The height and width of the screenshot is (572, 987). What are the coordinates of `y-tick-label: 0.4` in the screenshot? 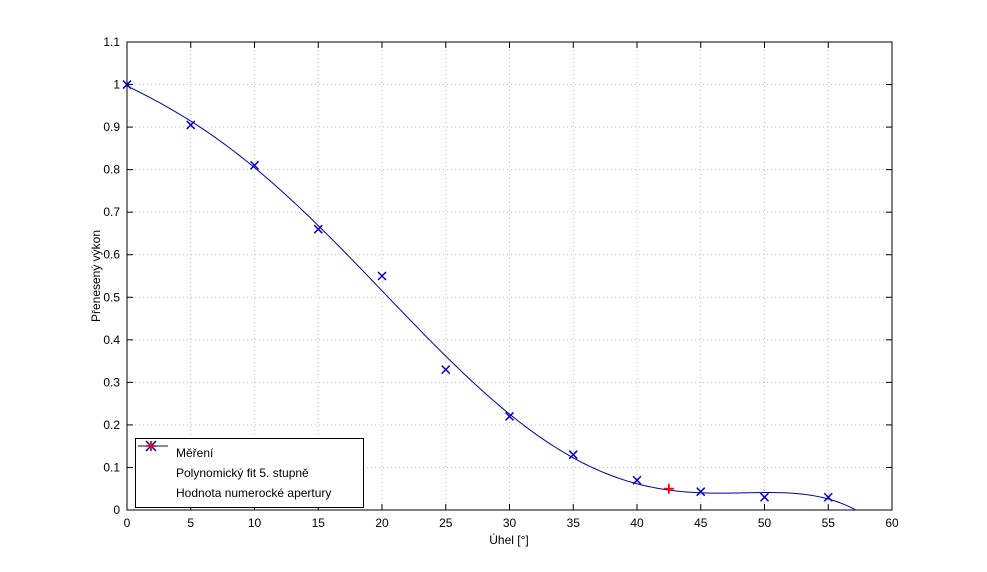 It's located at (111, 340).